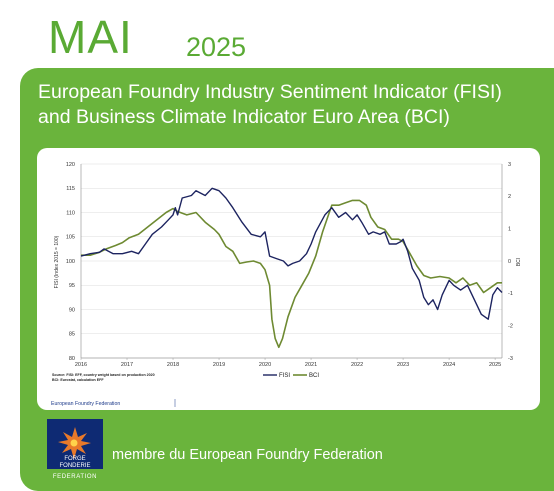 The image size is (554, 491). I want to click on forge-fonderie-logo: FORGE FONDERIE FEDERATION, so click(75, 449).